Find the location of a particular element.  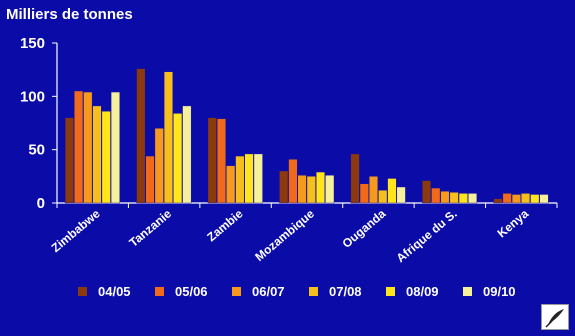

x-category-label: Afrique du S. is located at coordinates (427, 236).